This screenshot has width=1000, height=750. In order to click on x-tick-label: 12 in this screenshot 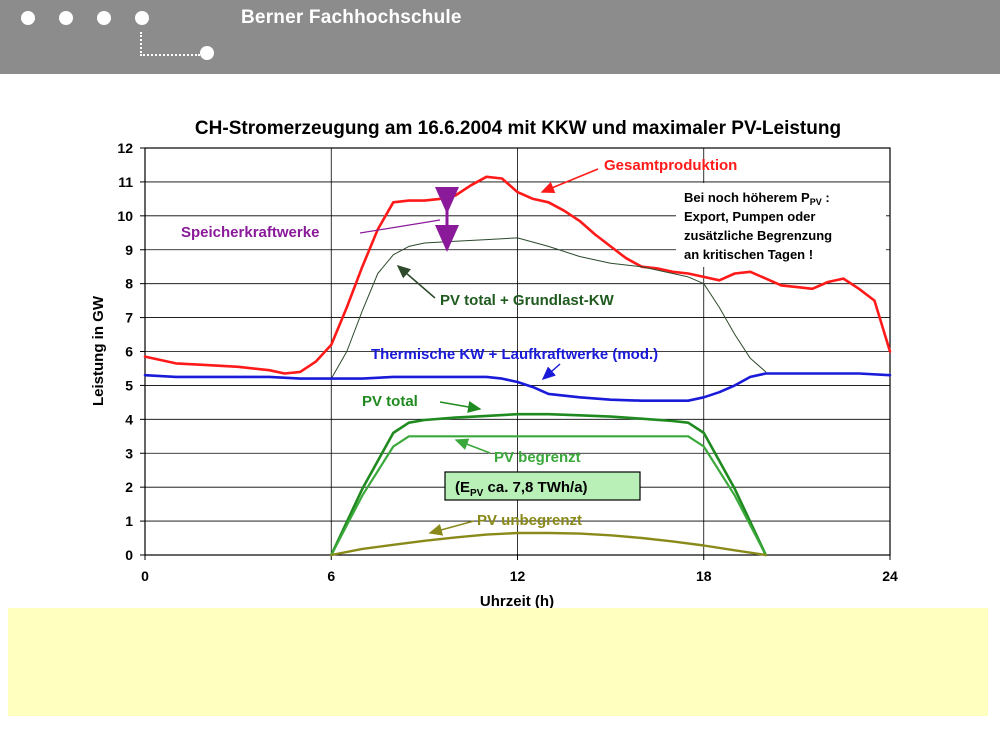, I will do `click(518, 576)`.